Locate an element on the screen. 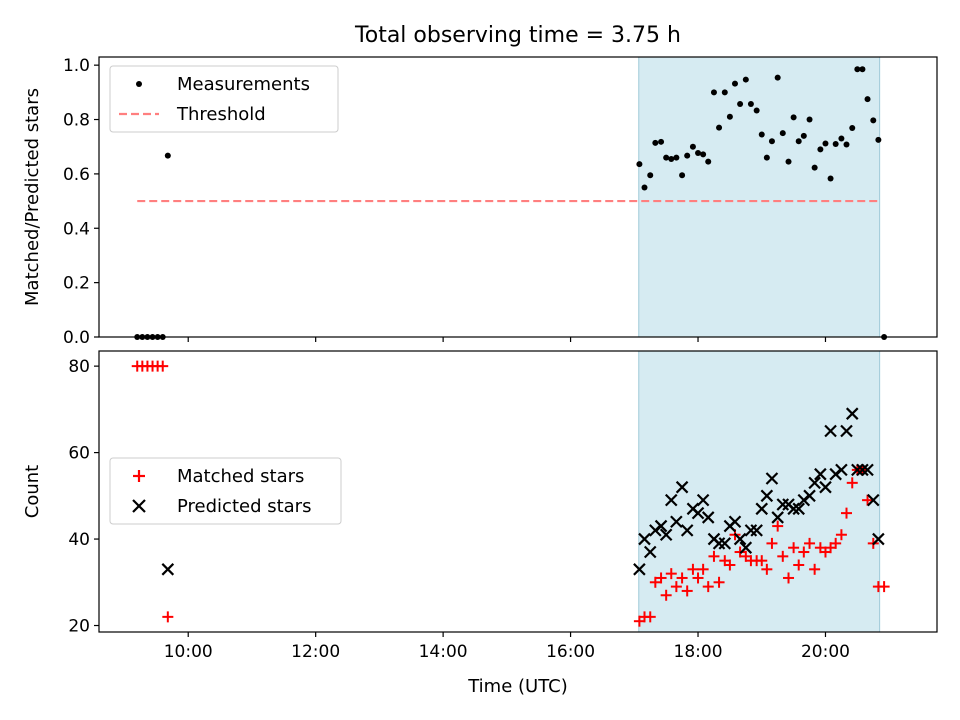 The width and height of the screenshot is (960, 720). bottom-ytick-label: 20 is located at coordinates (79, 627).